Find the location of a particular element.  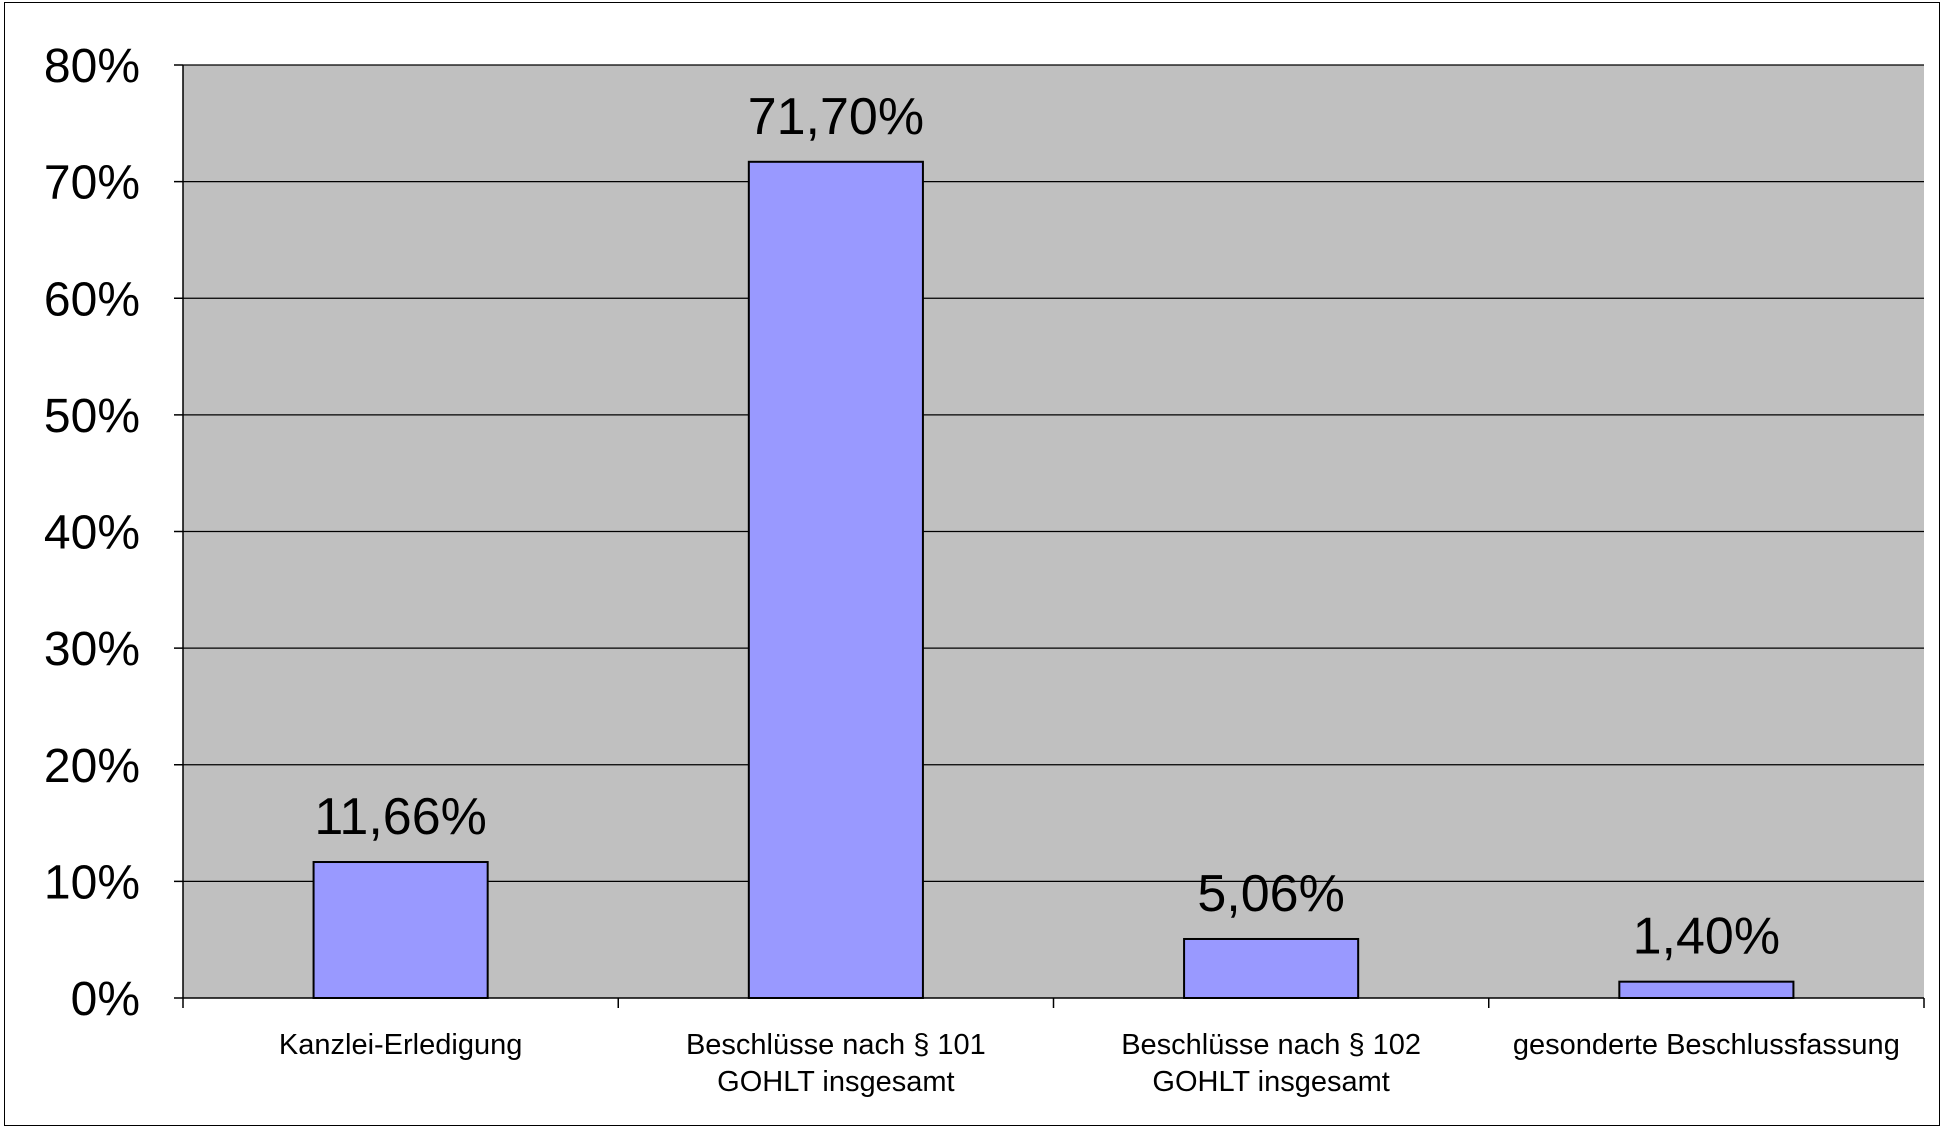

x-tick-label: Beschlüsse nach § 101 is located at coordinates (836, 1045).